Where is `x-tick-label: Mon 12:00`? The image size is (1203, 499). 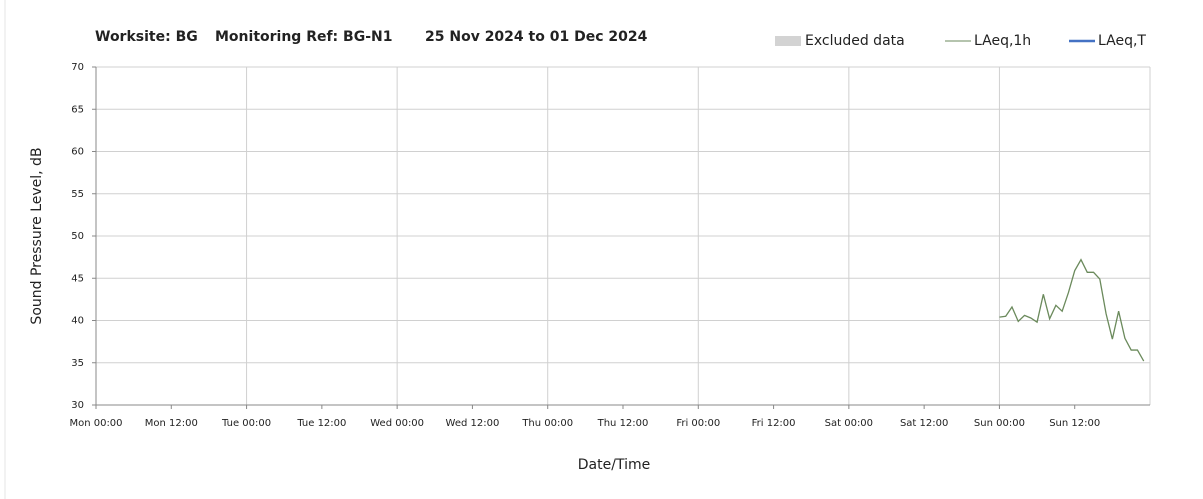 x-tick-label: Mon 12:00 is located at coordinates (171, 423).